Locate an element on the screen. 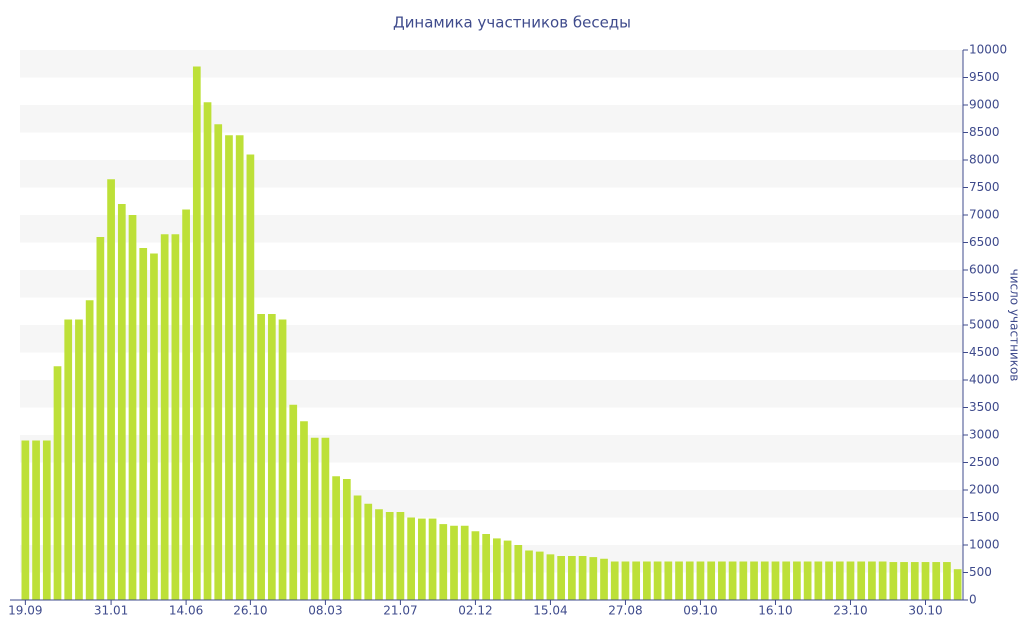  y-tick-label: 4000 is located at coordinates (984, 380).